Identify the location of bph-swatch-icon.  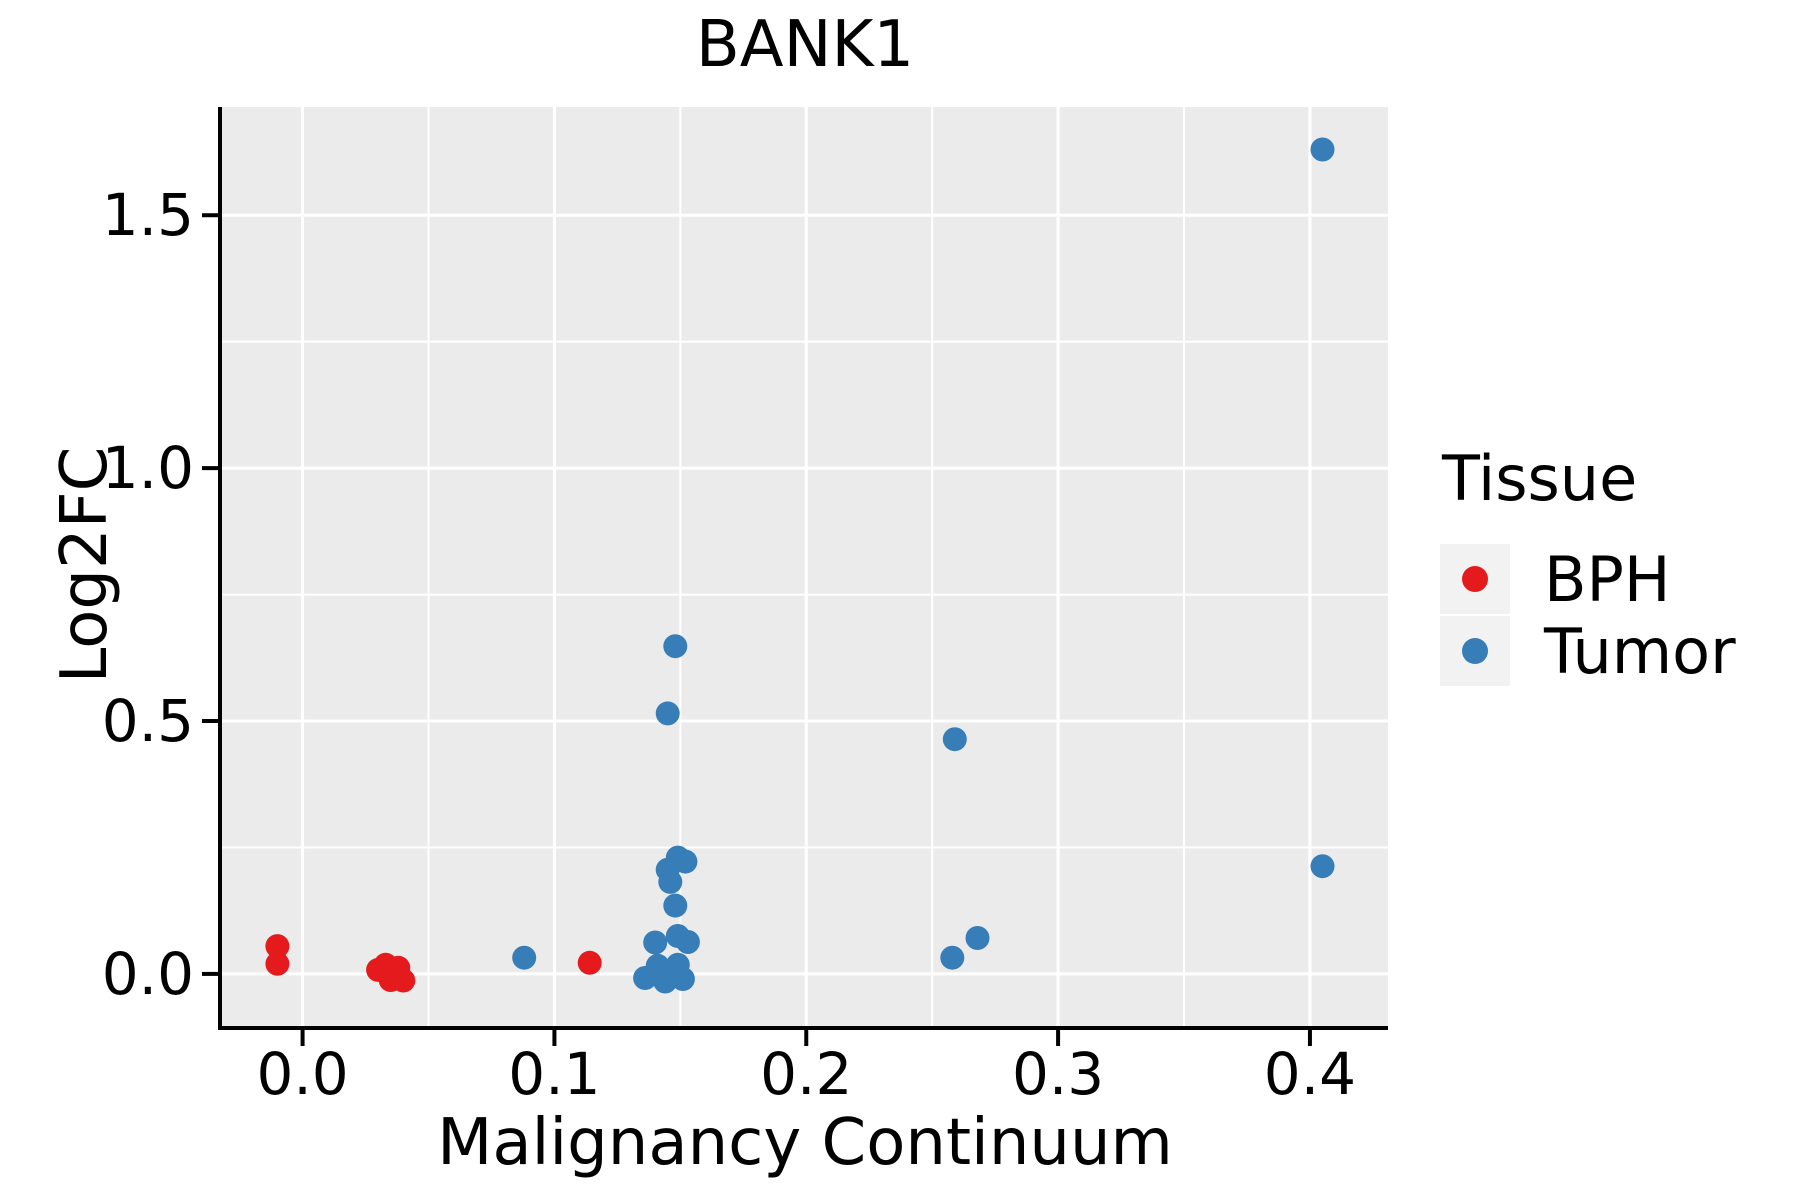
(1475, 579).